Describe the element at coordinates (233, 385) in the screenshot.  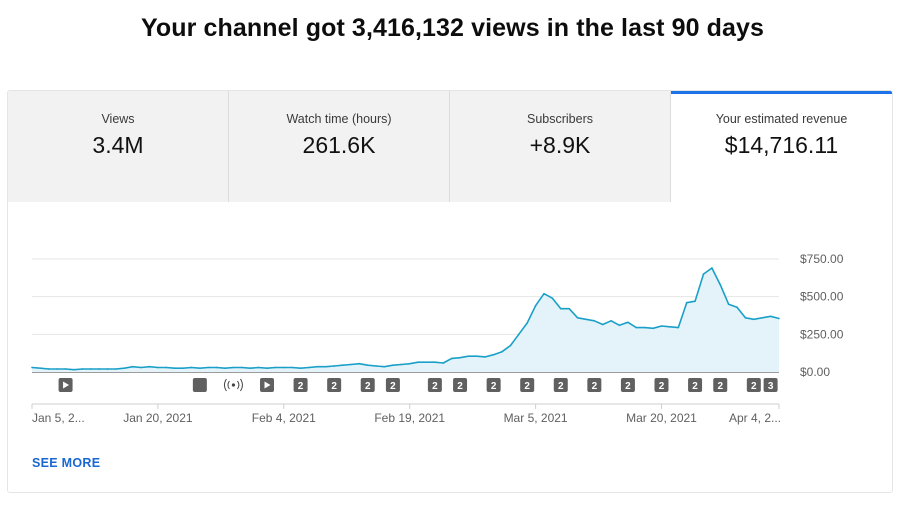
I see `live-icon` at that location.